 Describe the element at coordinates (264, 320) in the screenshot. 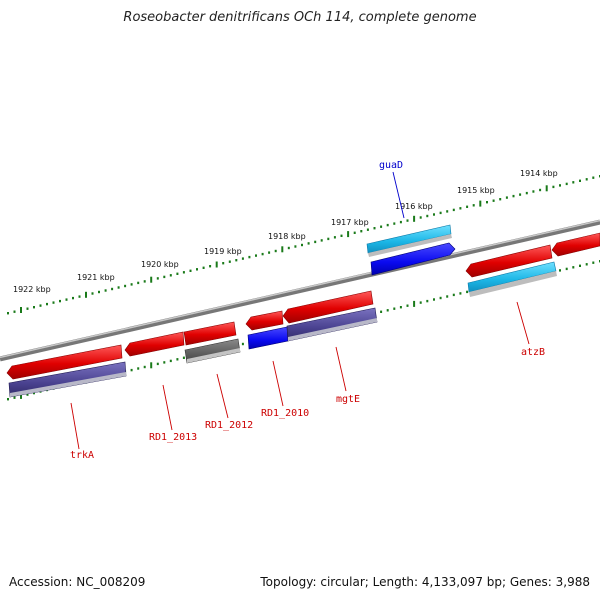

I see `gene-RD1_2010-red` at that location.